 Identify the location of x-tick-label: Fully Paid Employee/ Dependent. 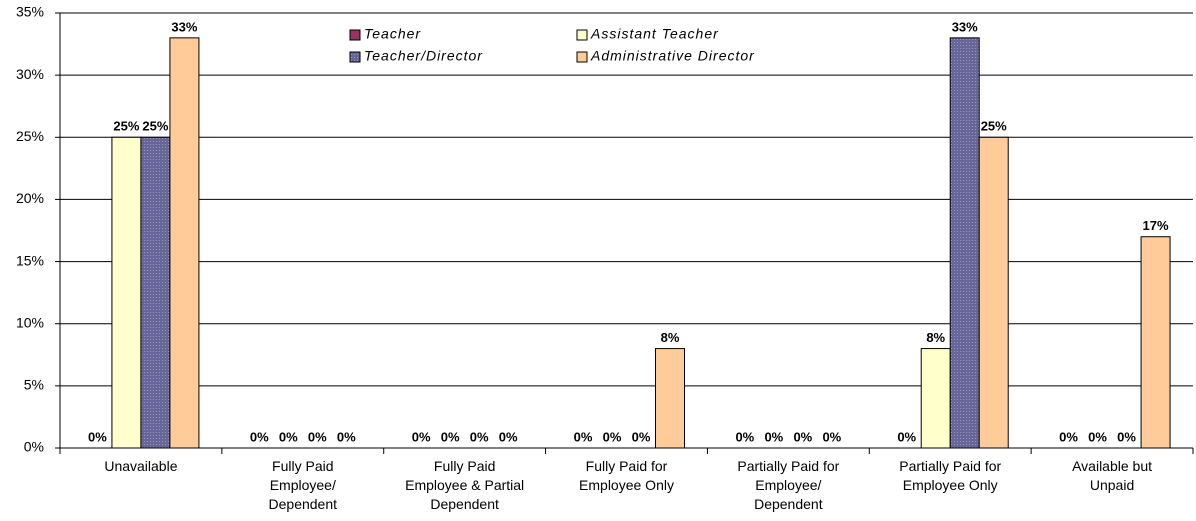
(303, 485).